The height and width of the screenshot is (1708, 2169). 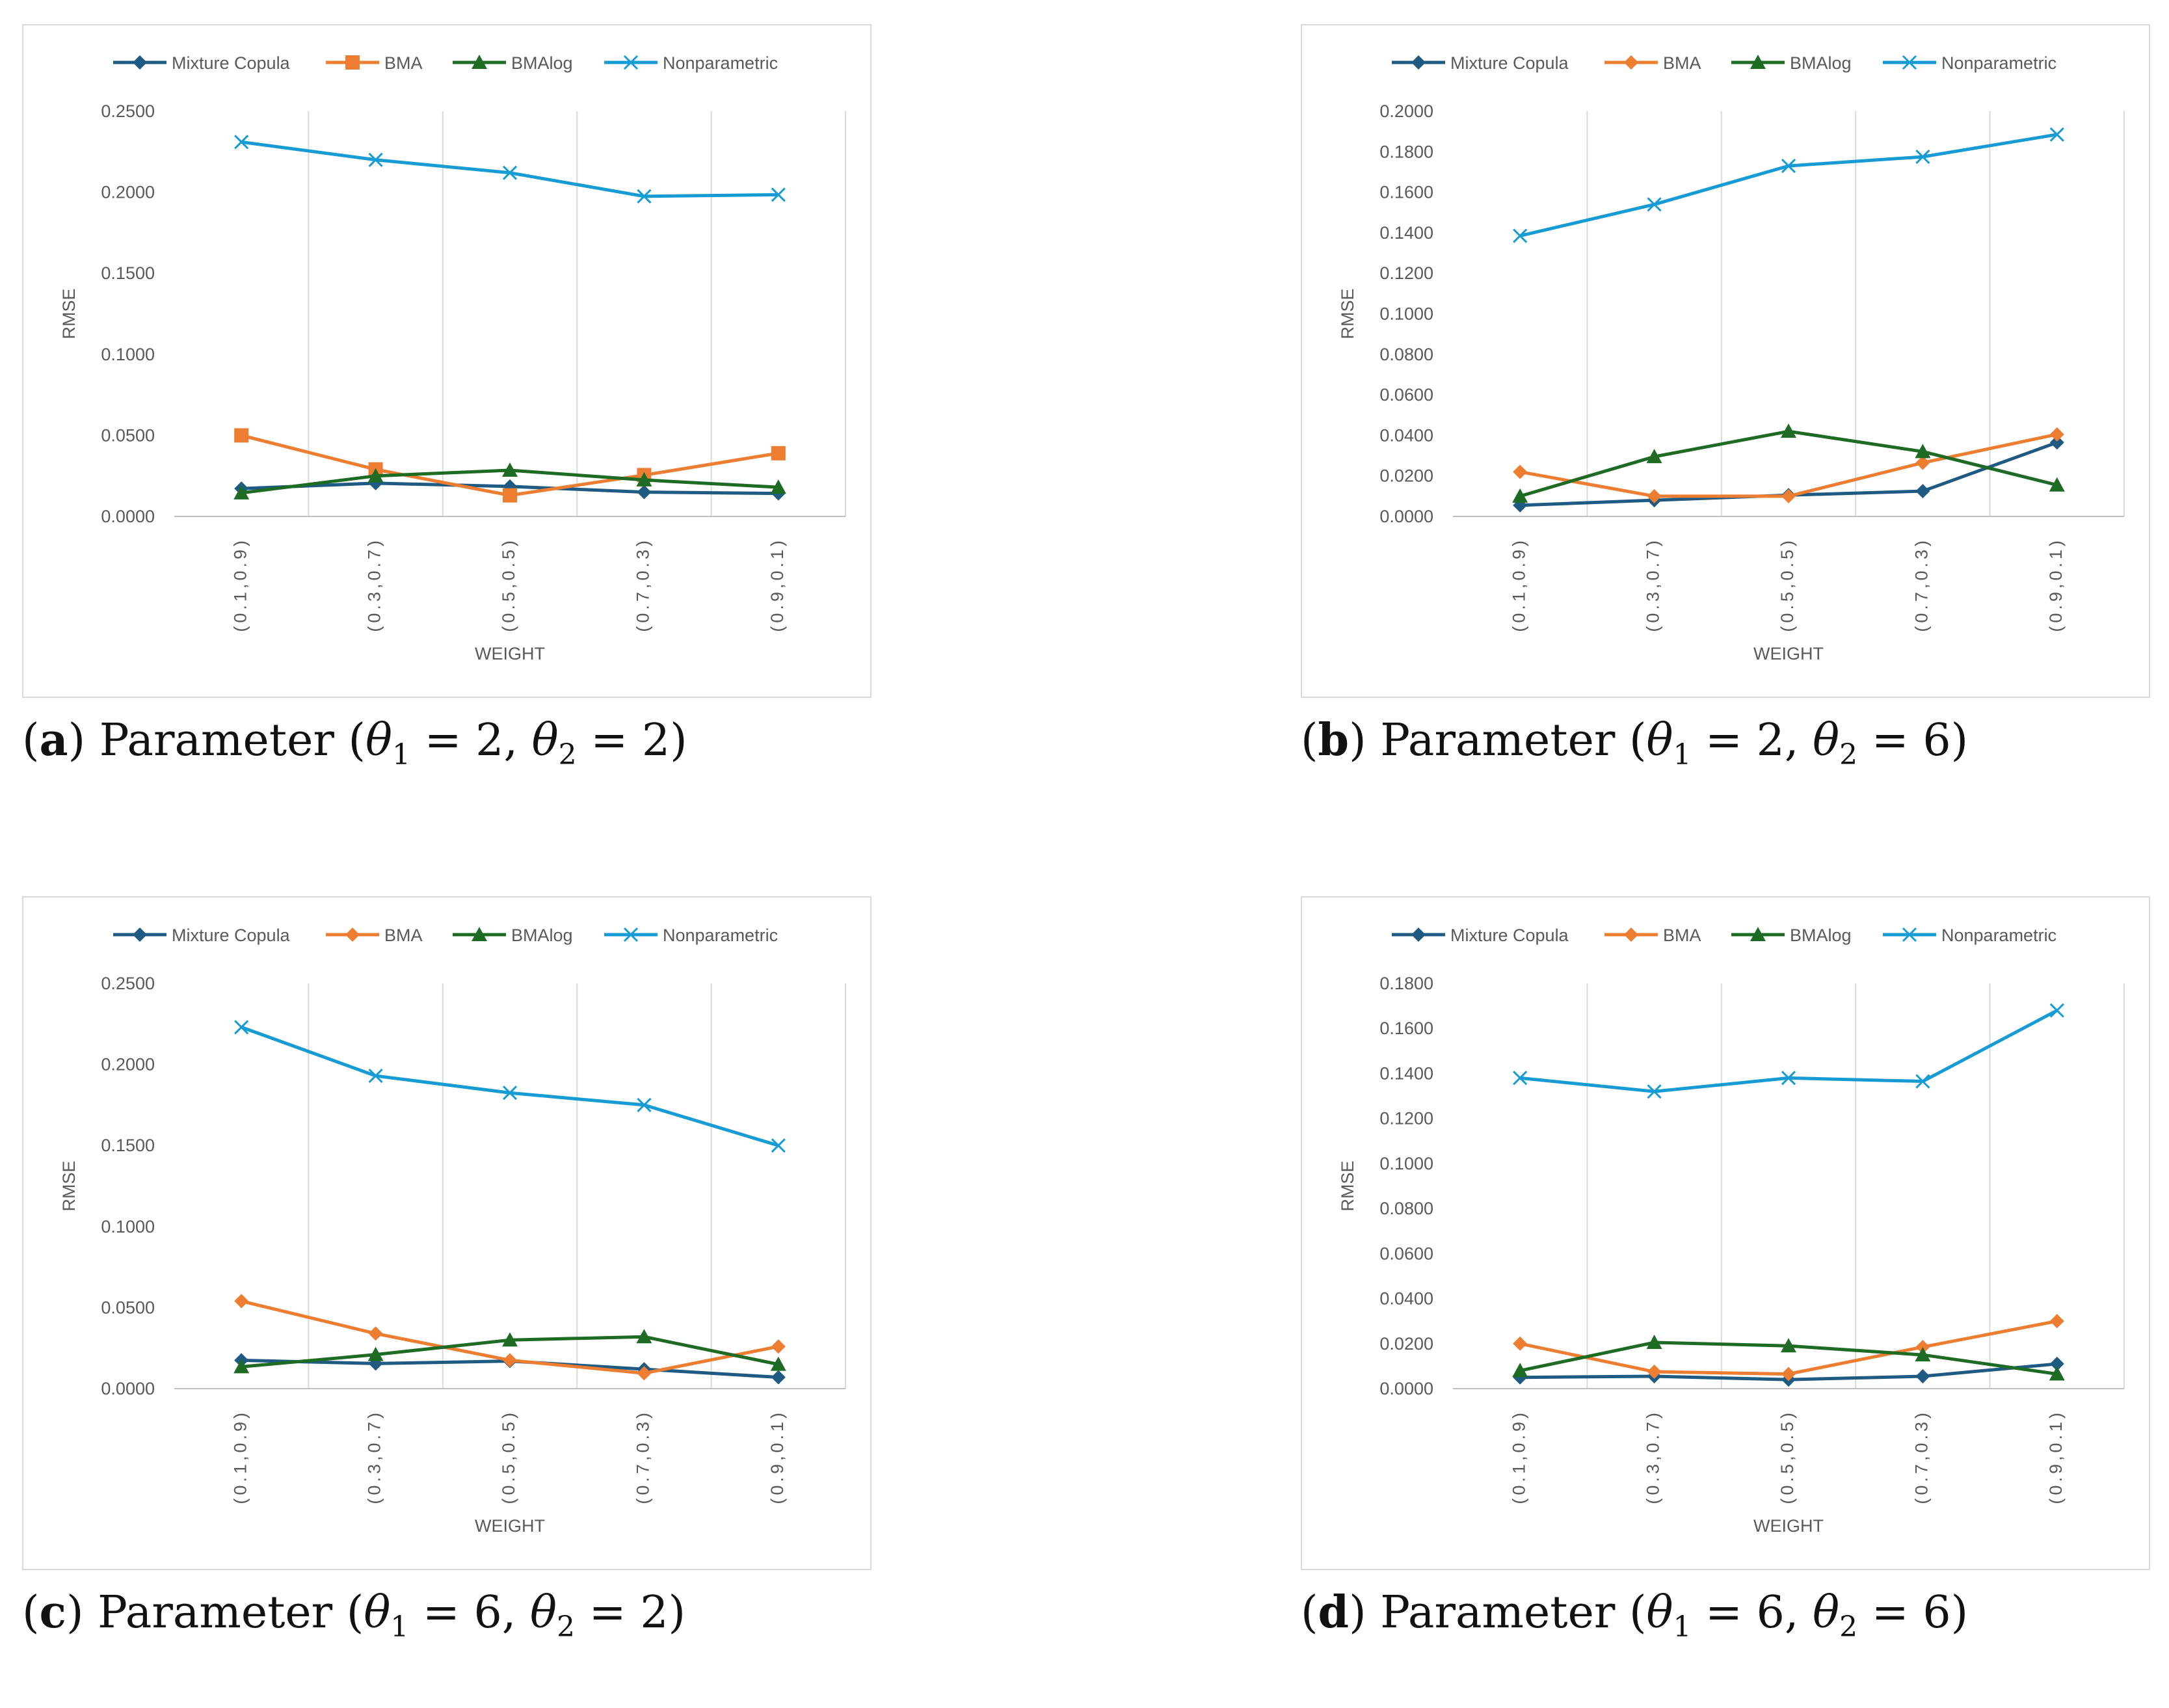 I want to click on caption-text: Parameter, so click(x=1498, y=1613).